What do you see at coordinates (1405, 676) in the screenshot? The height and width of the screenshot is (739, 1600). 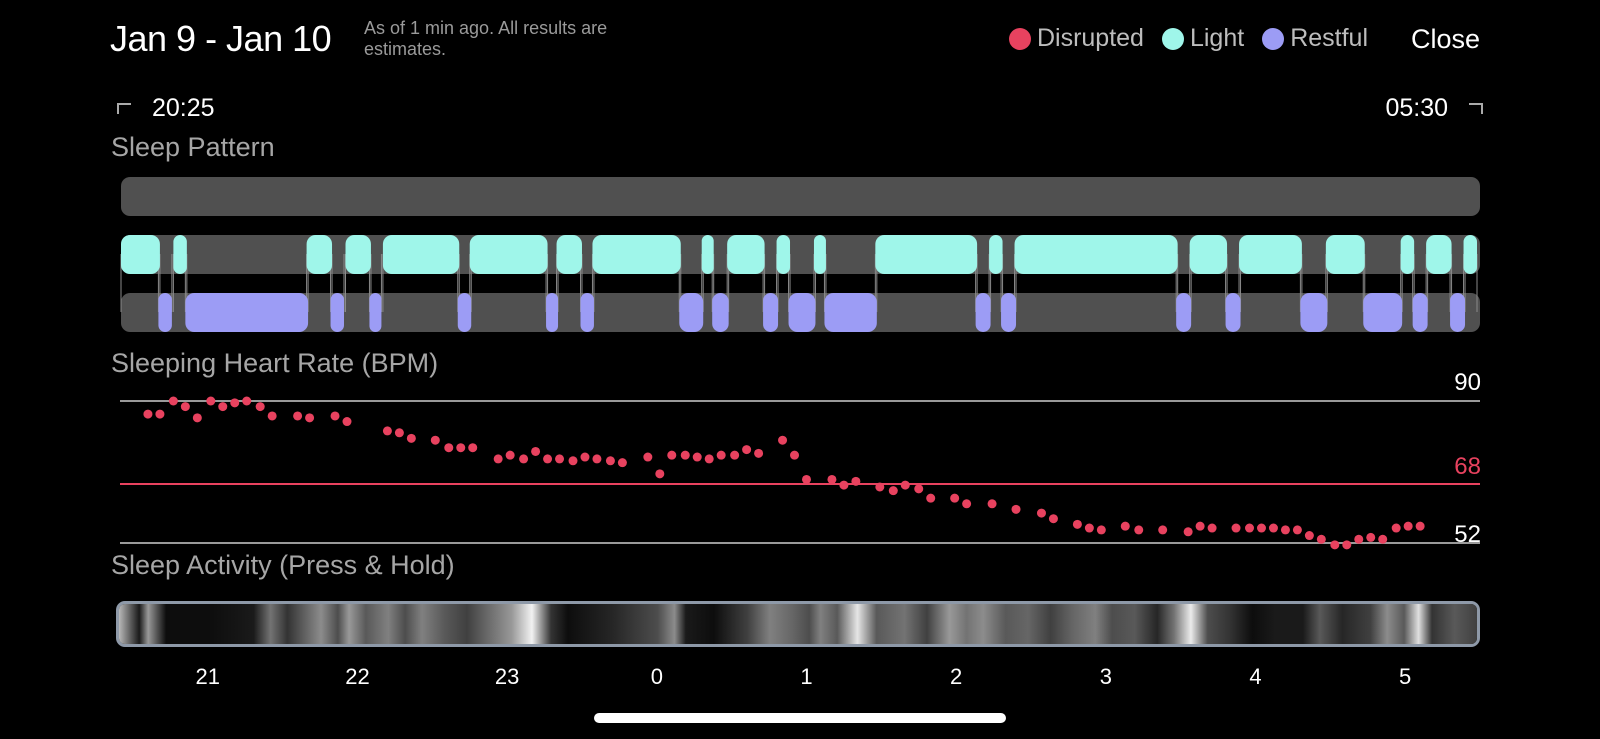 I see `time-tick-label: 5` at bounding box center [1405, 676].